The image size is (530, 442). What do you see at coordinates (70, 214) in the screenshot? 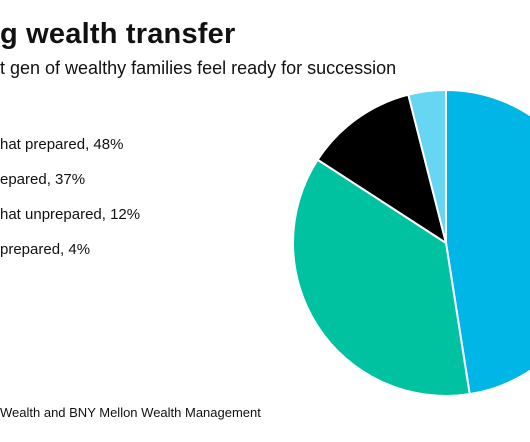
I see `legend-item-3: hat unprepared, 12%` at bounding box center [70, 214].